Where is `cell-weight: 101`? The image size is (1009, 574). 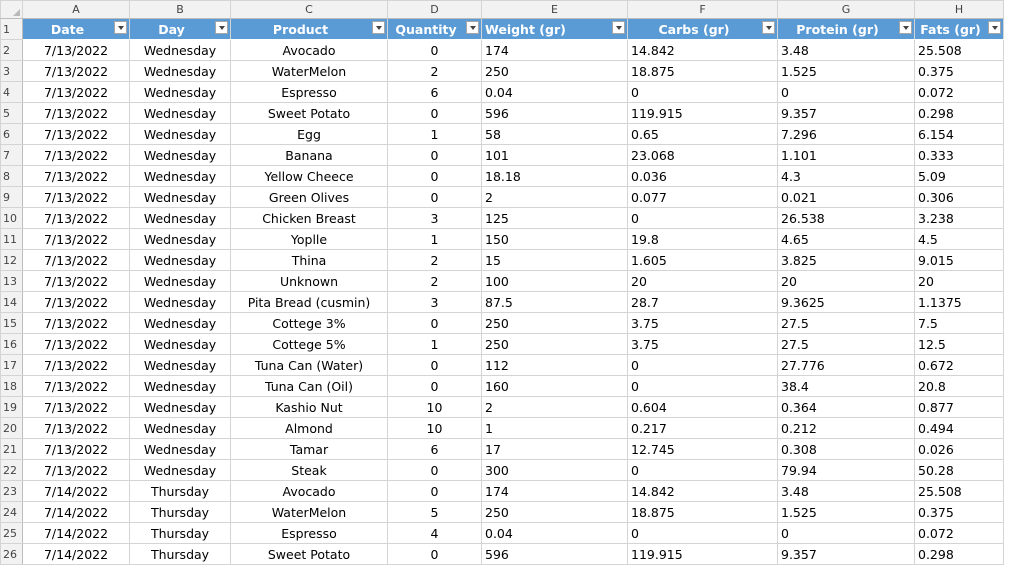
cell-weight: 101 is located at coordinates (554, 155).